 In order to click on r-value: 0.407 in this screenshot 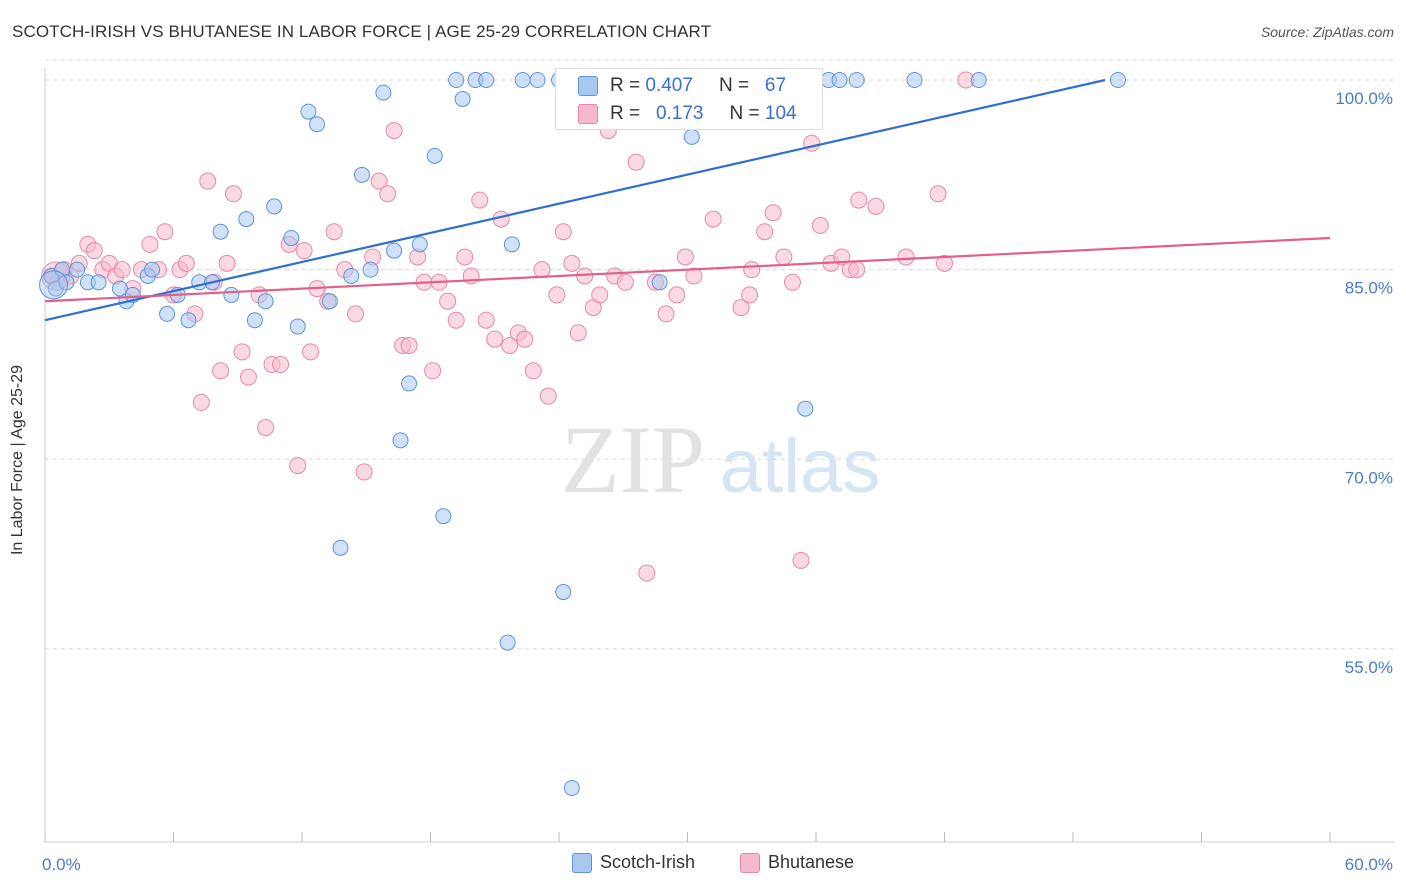, I will do `click(669, 85)`.